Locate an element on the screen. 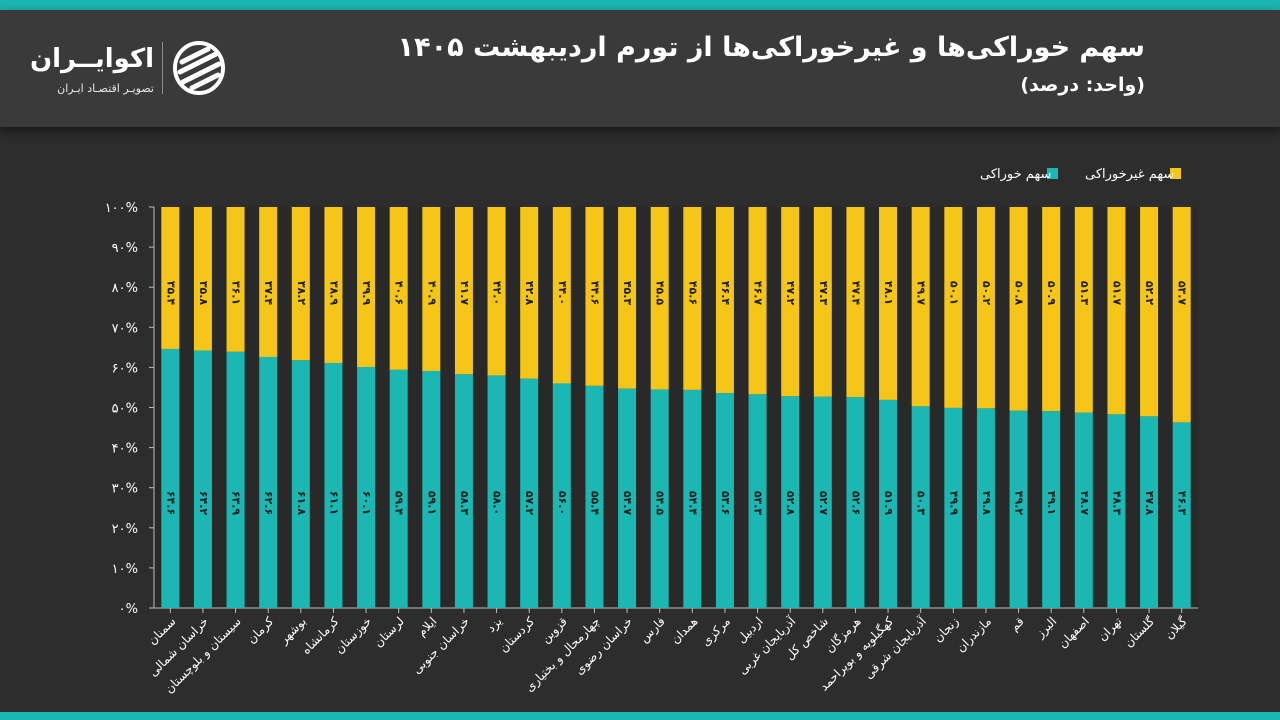 The width and height of the screenshot is (1280, 720). data-label-nonfood: ۴۸.۱ is located at coordinates (888, 293).